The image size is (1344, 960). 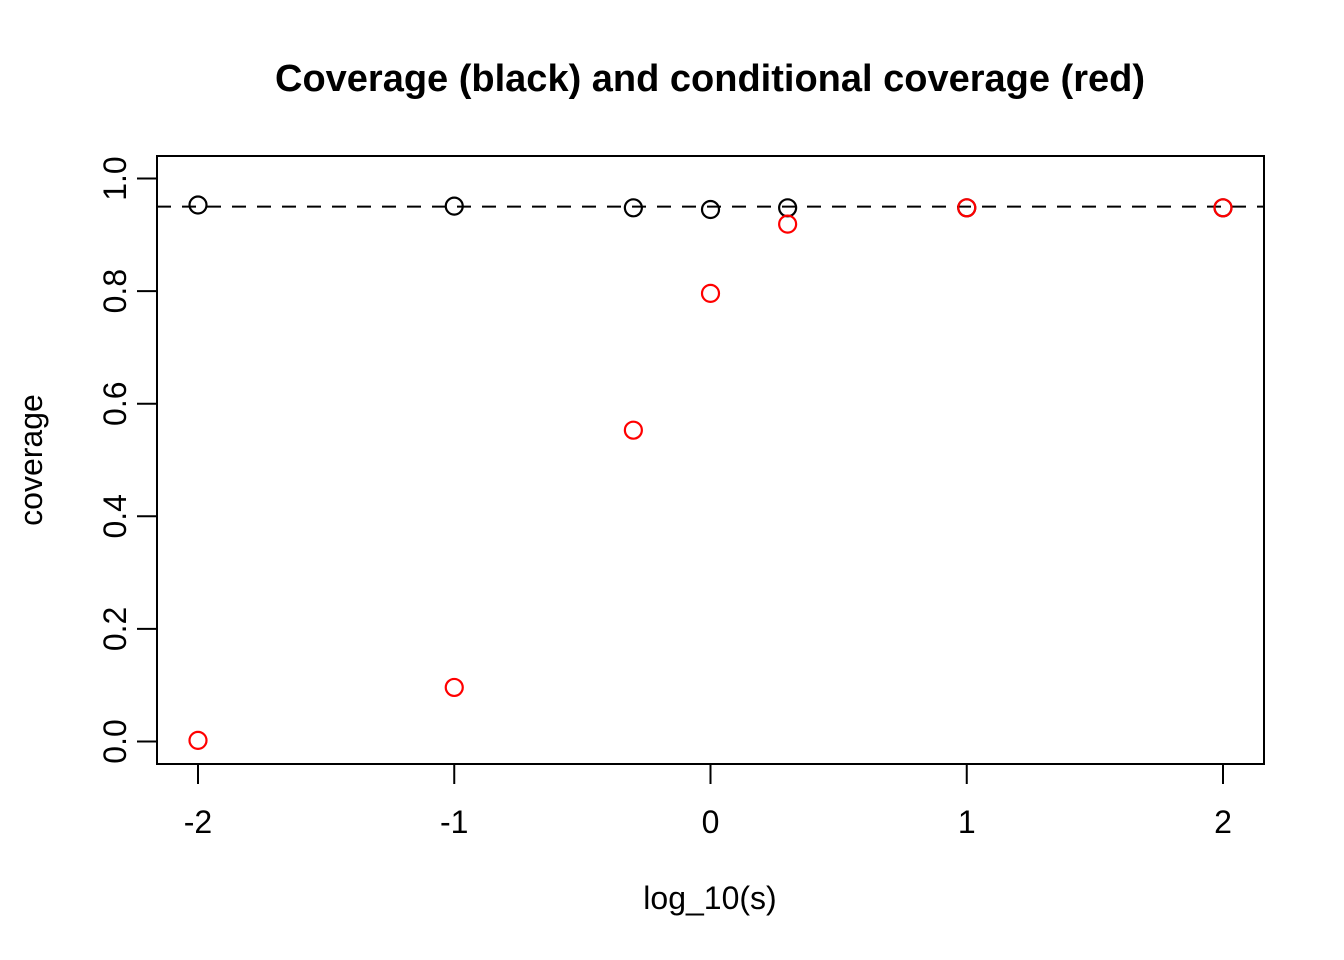 What do you see at coordinates (1223, 822) in the screenshot?
I see `x-tick-label: 2` at bounding box center [1223, 822].